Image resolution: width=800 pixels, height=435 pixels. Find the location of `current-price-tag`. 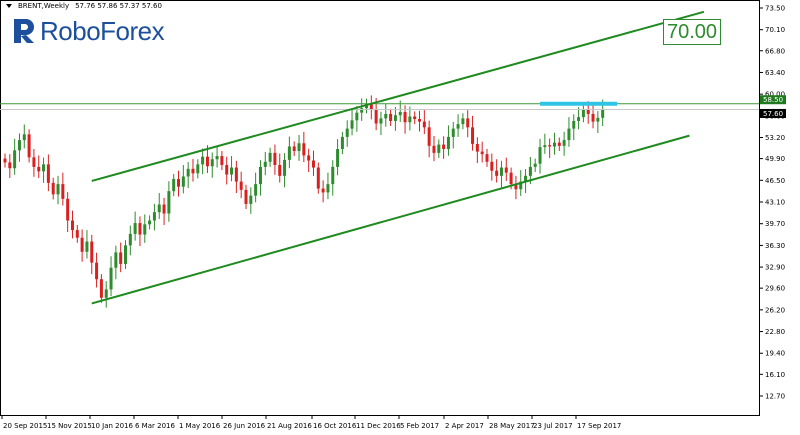

current-price-tag is located at coordinates (773, 113).